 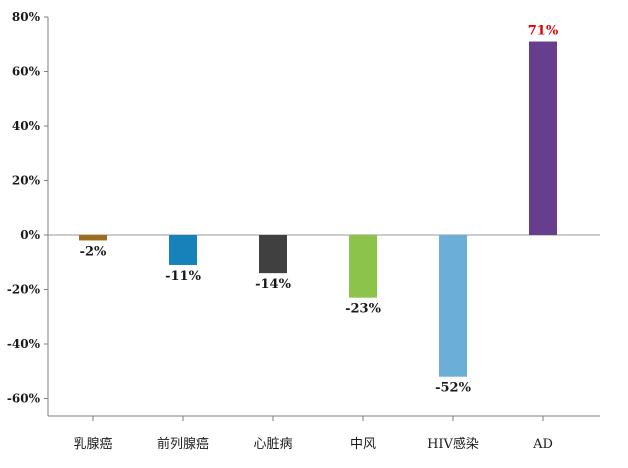 I want to click on x-tick-label: 前列腺癌, so click(x=183, y=444).